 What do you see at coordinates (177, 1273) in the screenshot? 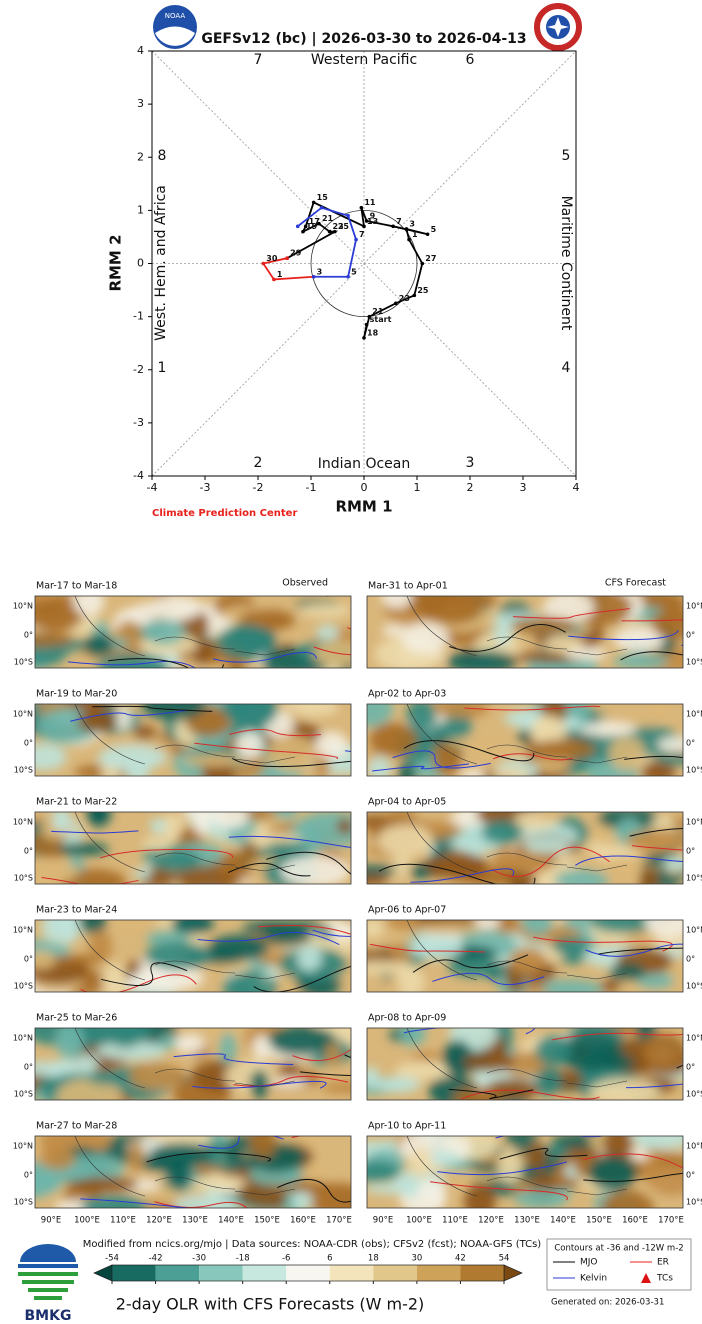
I see `colorbar-bin` at bounding box center [177, 1273].